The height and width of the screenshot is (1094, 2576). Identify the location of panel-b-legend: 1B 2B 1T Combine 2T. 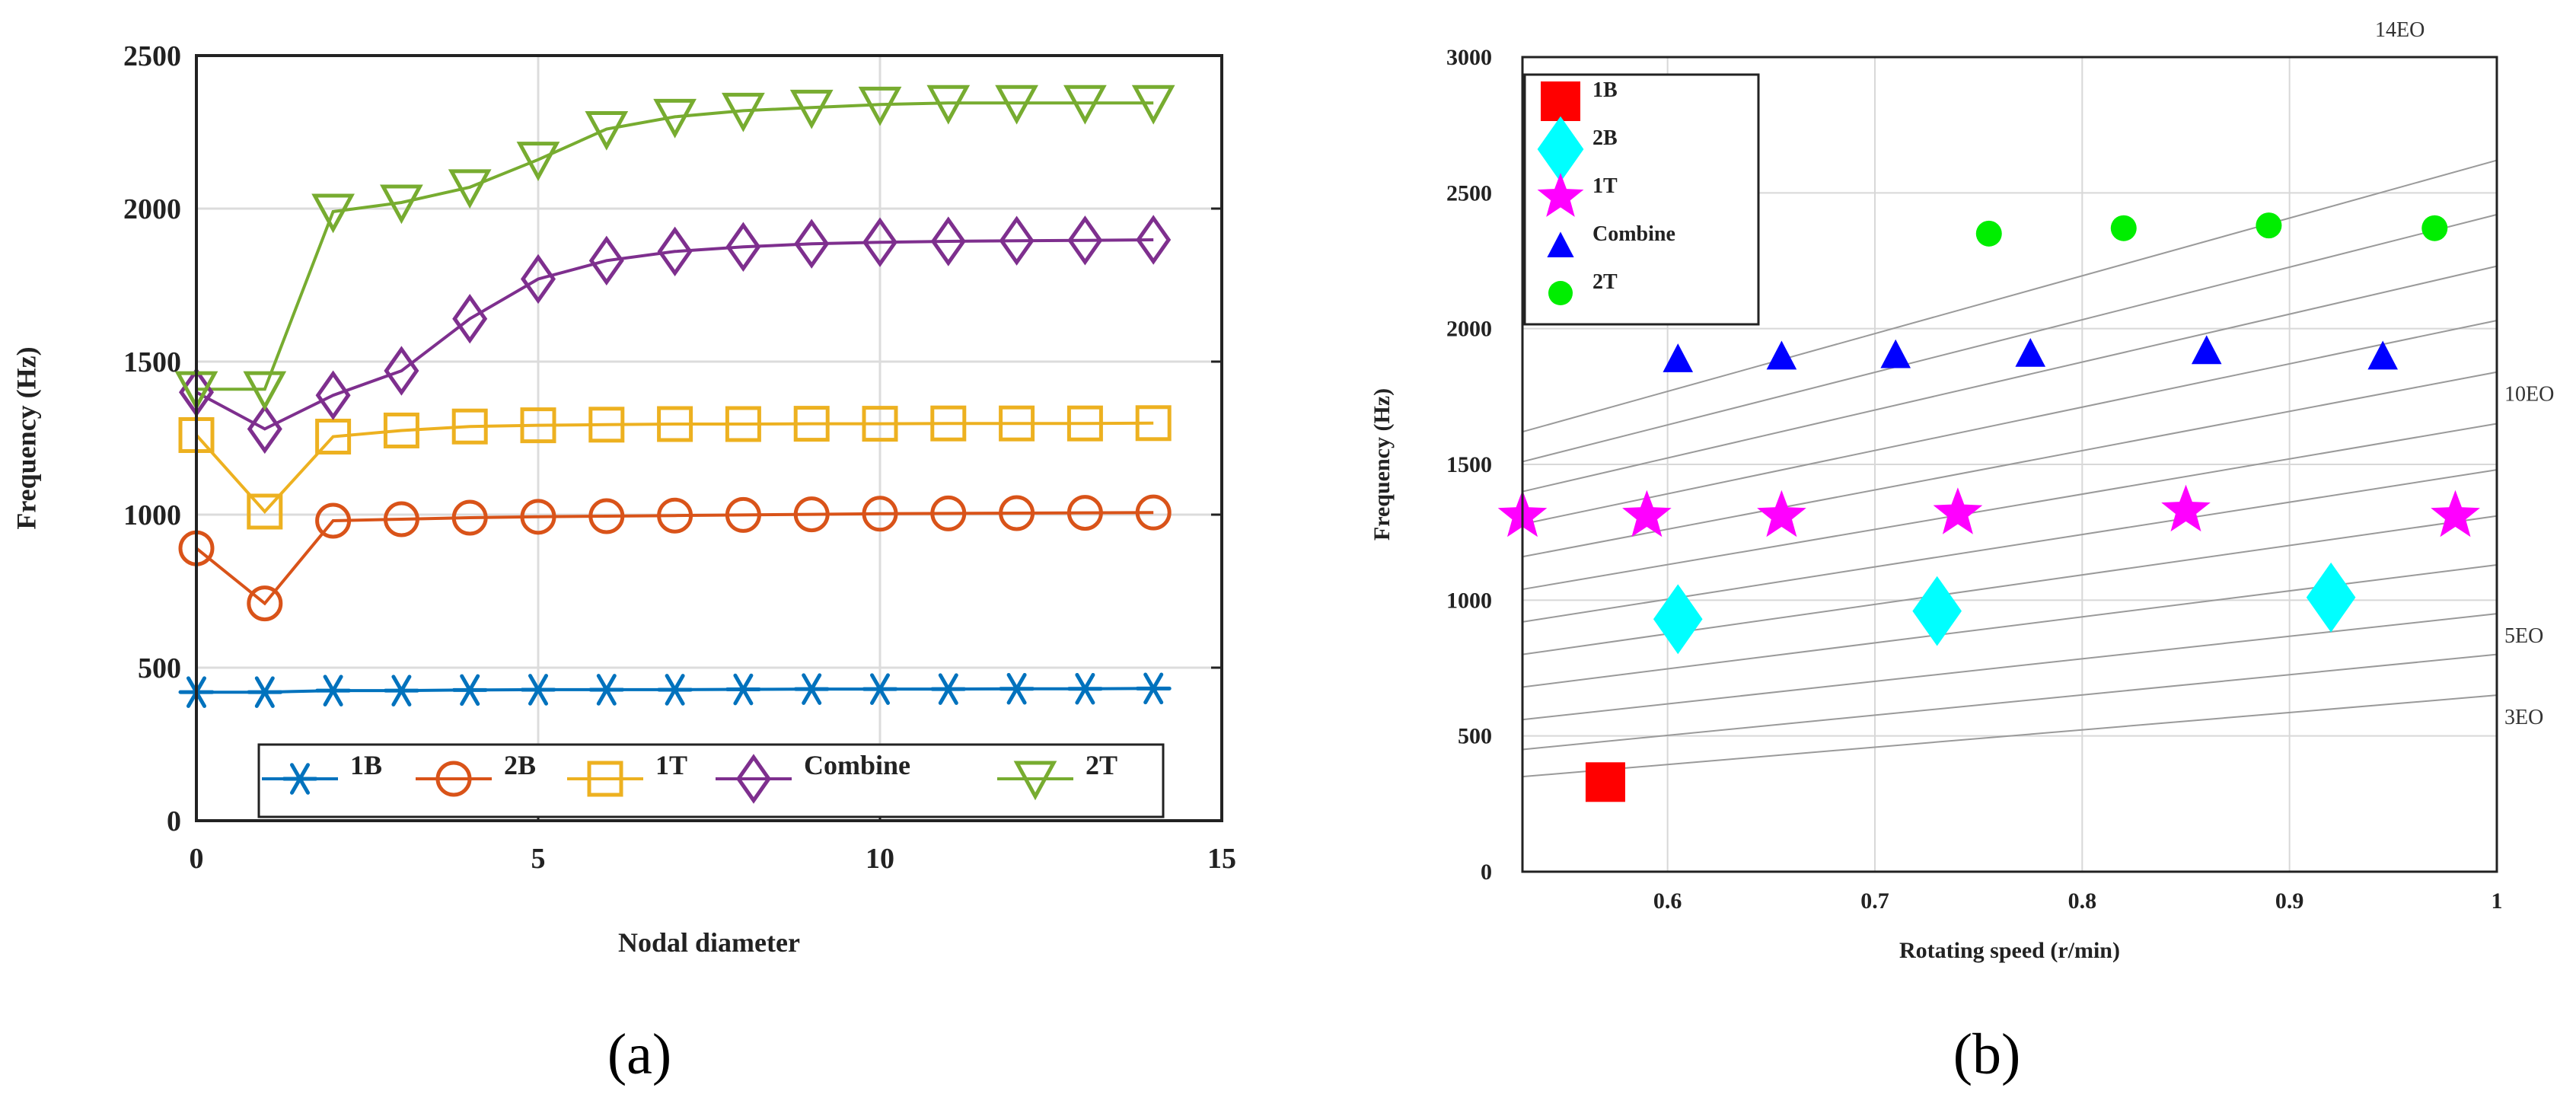
(1642, 199).